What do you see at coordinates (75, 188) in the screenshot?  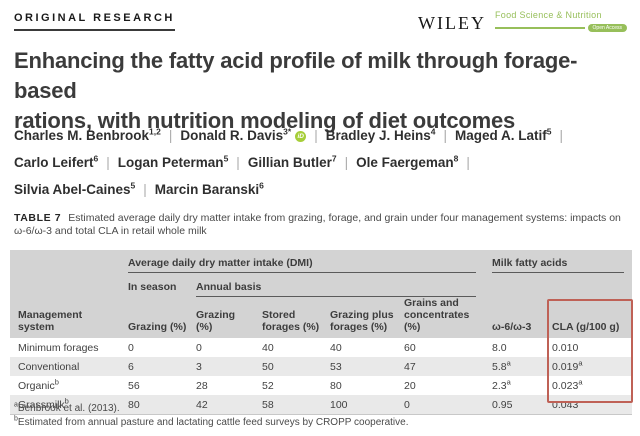 I see `author: Silvia Abel-Caines5` at bounding box center [75, 188].